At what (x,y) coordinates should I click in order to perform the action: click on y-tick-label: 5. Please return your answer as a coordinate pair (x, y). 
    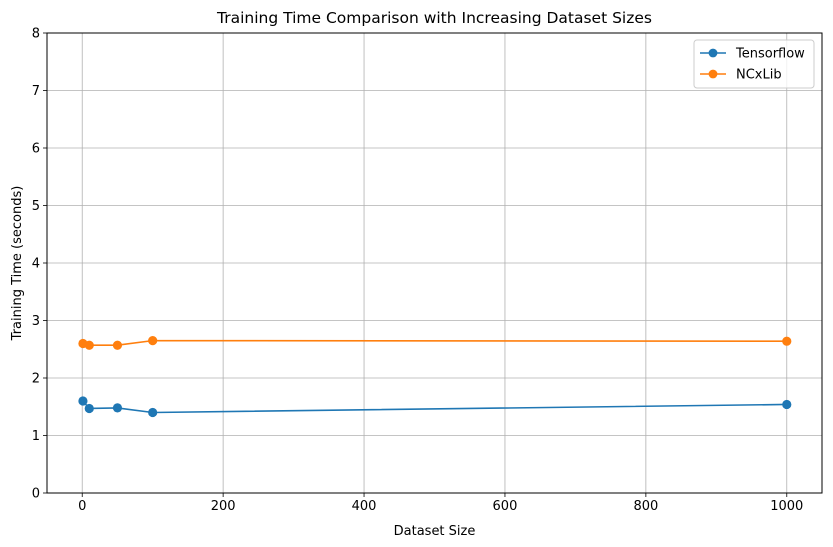
    Looking at the image, I should click on (36, 206).